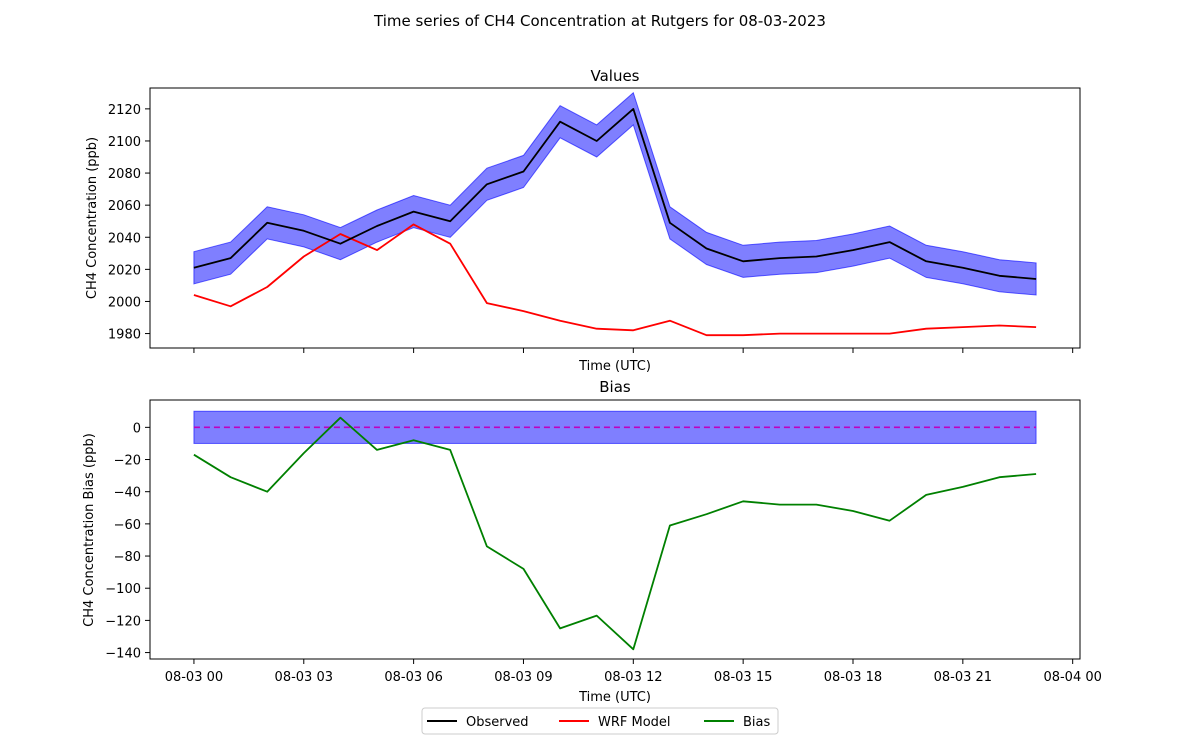 The width and height of the screenshot is (1200, 741). I want to click on legend-observed-label: Observed, so click(497, 722).